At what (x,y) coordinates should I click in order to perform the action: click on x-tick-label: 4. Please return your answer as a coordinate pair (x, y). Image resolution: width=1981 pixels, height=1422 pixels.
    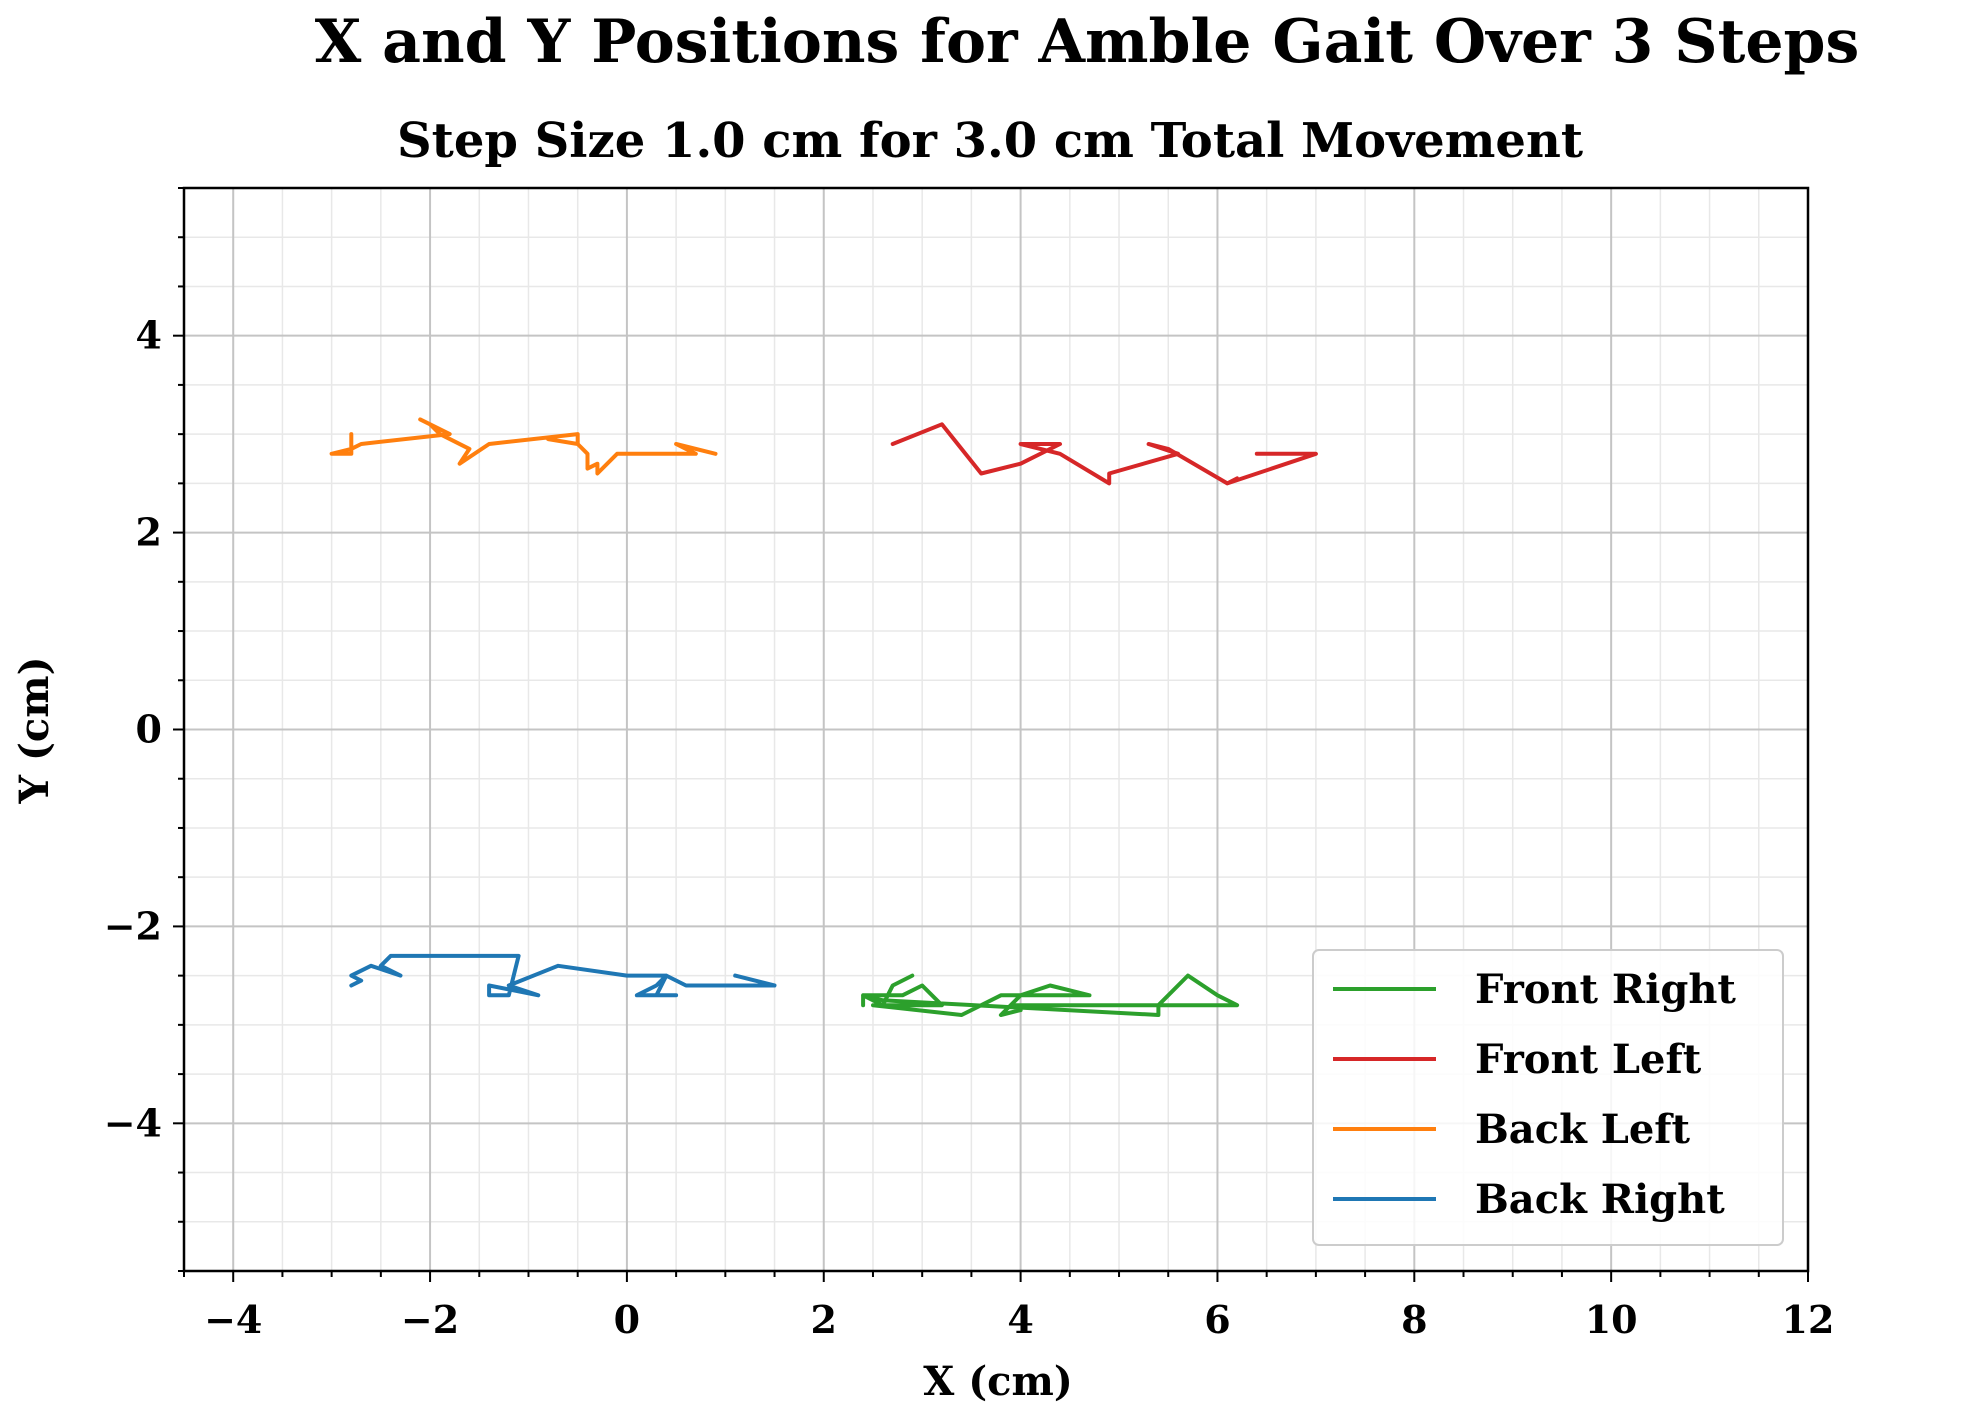
    Looking at the image, I should click on (1020, 1319).